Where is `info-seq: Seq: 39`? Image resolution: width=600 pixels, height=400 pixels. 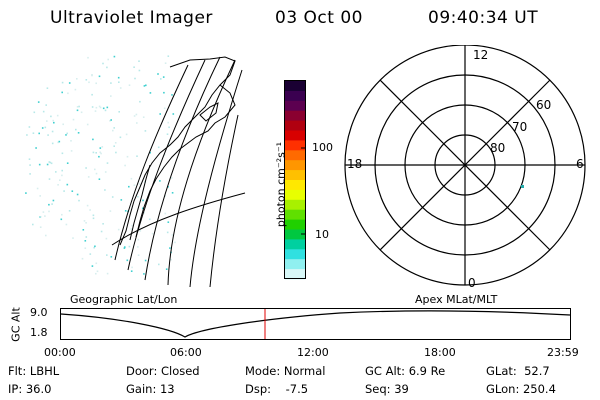
info-seq: Seq: 39 is located at coordinates (387, 389).